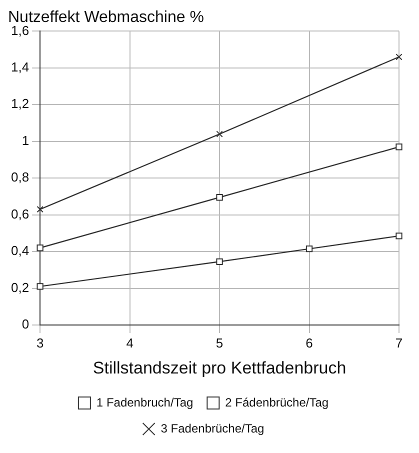 The image size is (419, 453). I want to click on y-tick-label: 1,4, so click(20, 67).